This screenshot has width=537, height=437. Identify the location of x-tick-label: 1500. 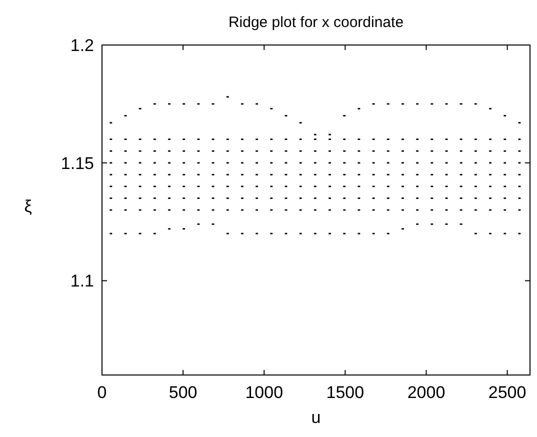
(345, 392).